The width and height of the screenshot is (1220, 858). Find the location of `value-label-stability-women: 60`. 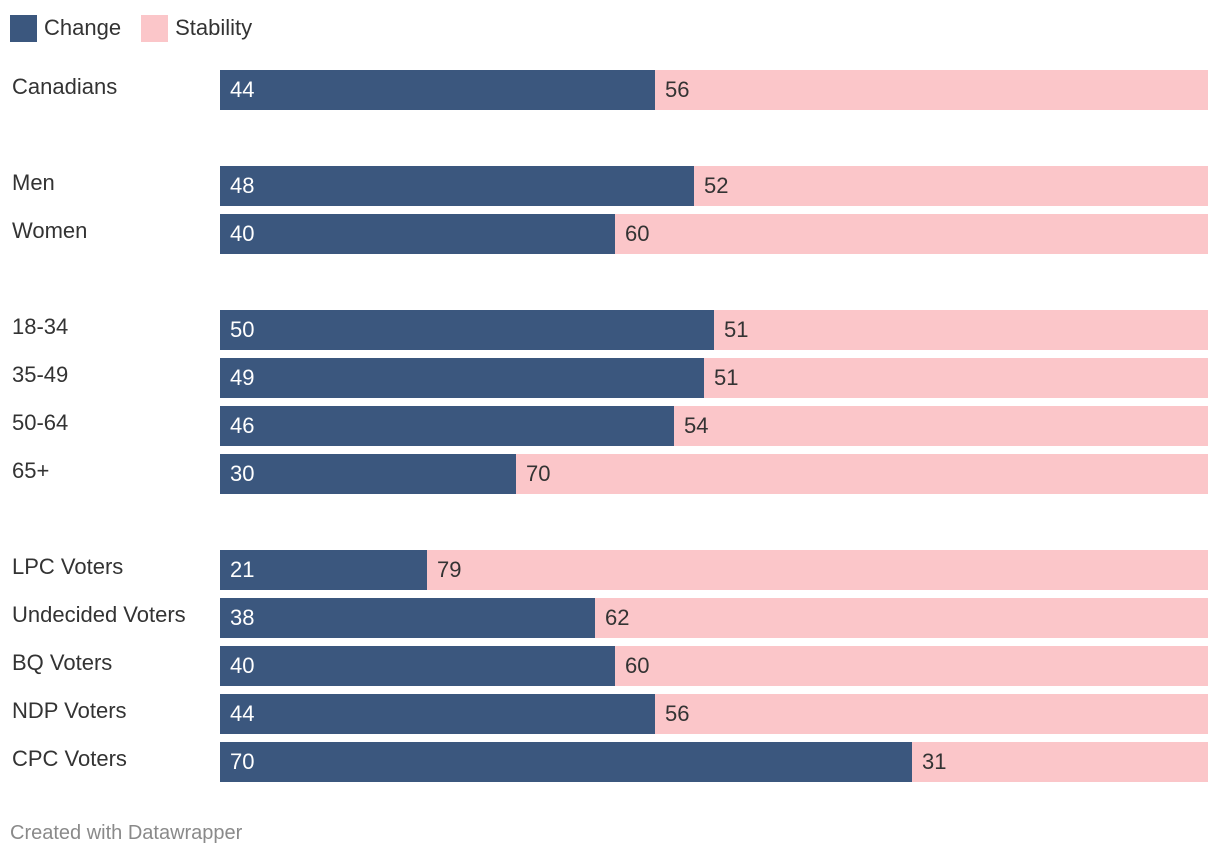

value-label-stability-women: 60 is located at coordinates (637, 233).